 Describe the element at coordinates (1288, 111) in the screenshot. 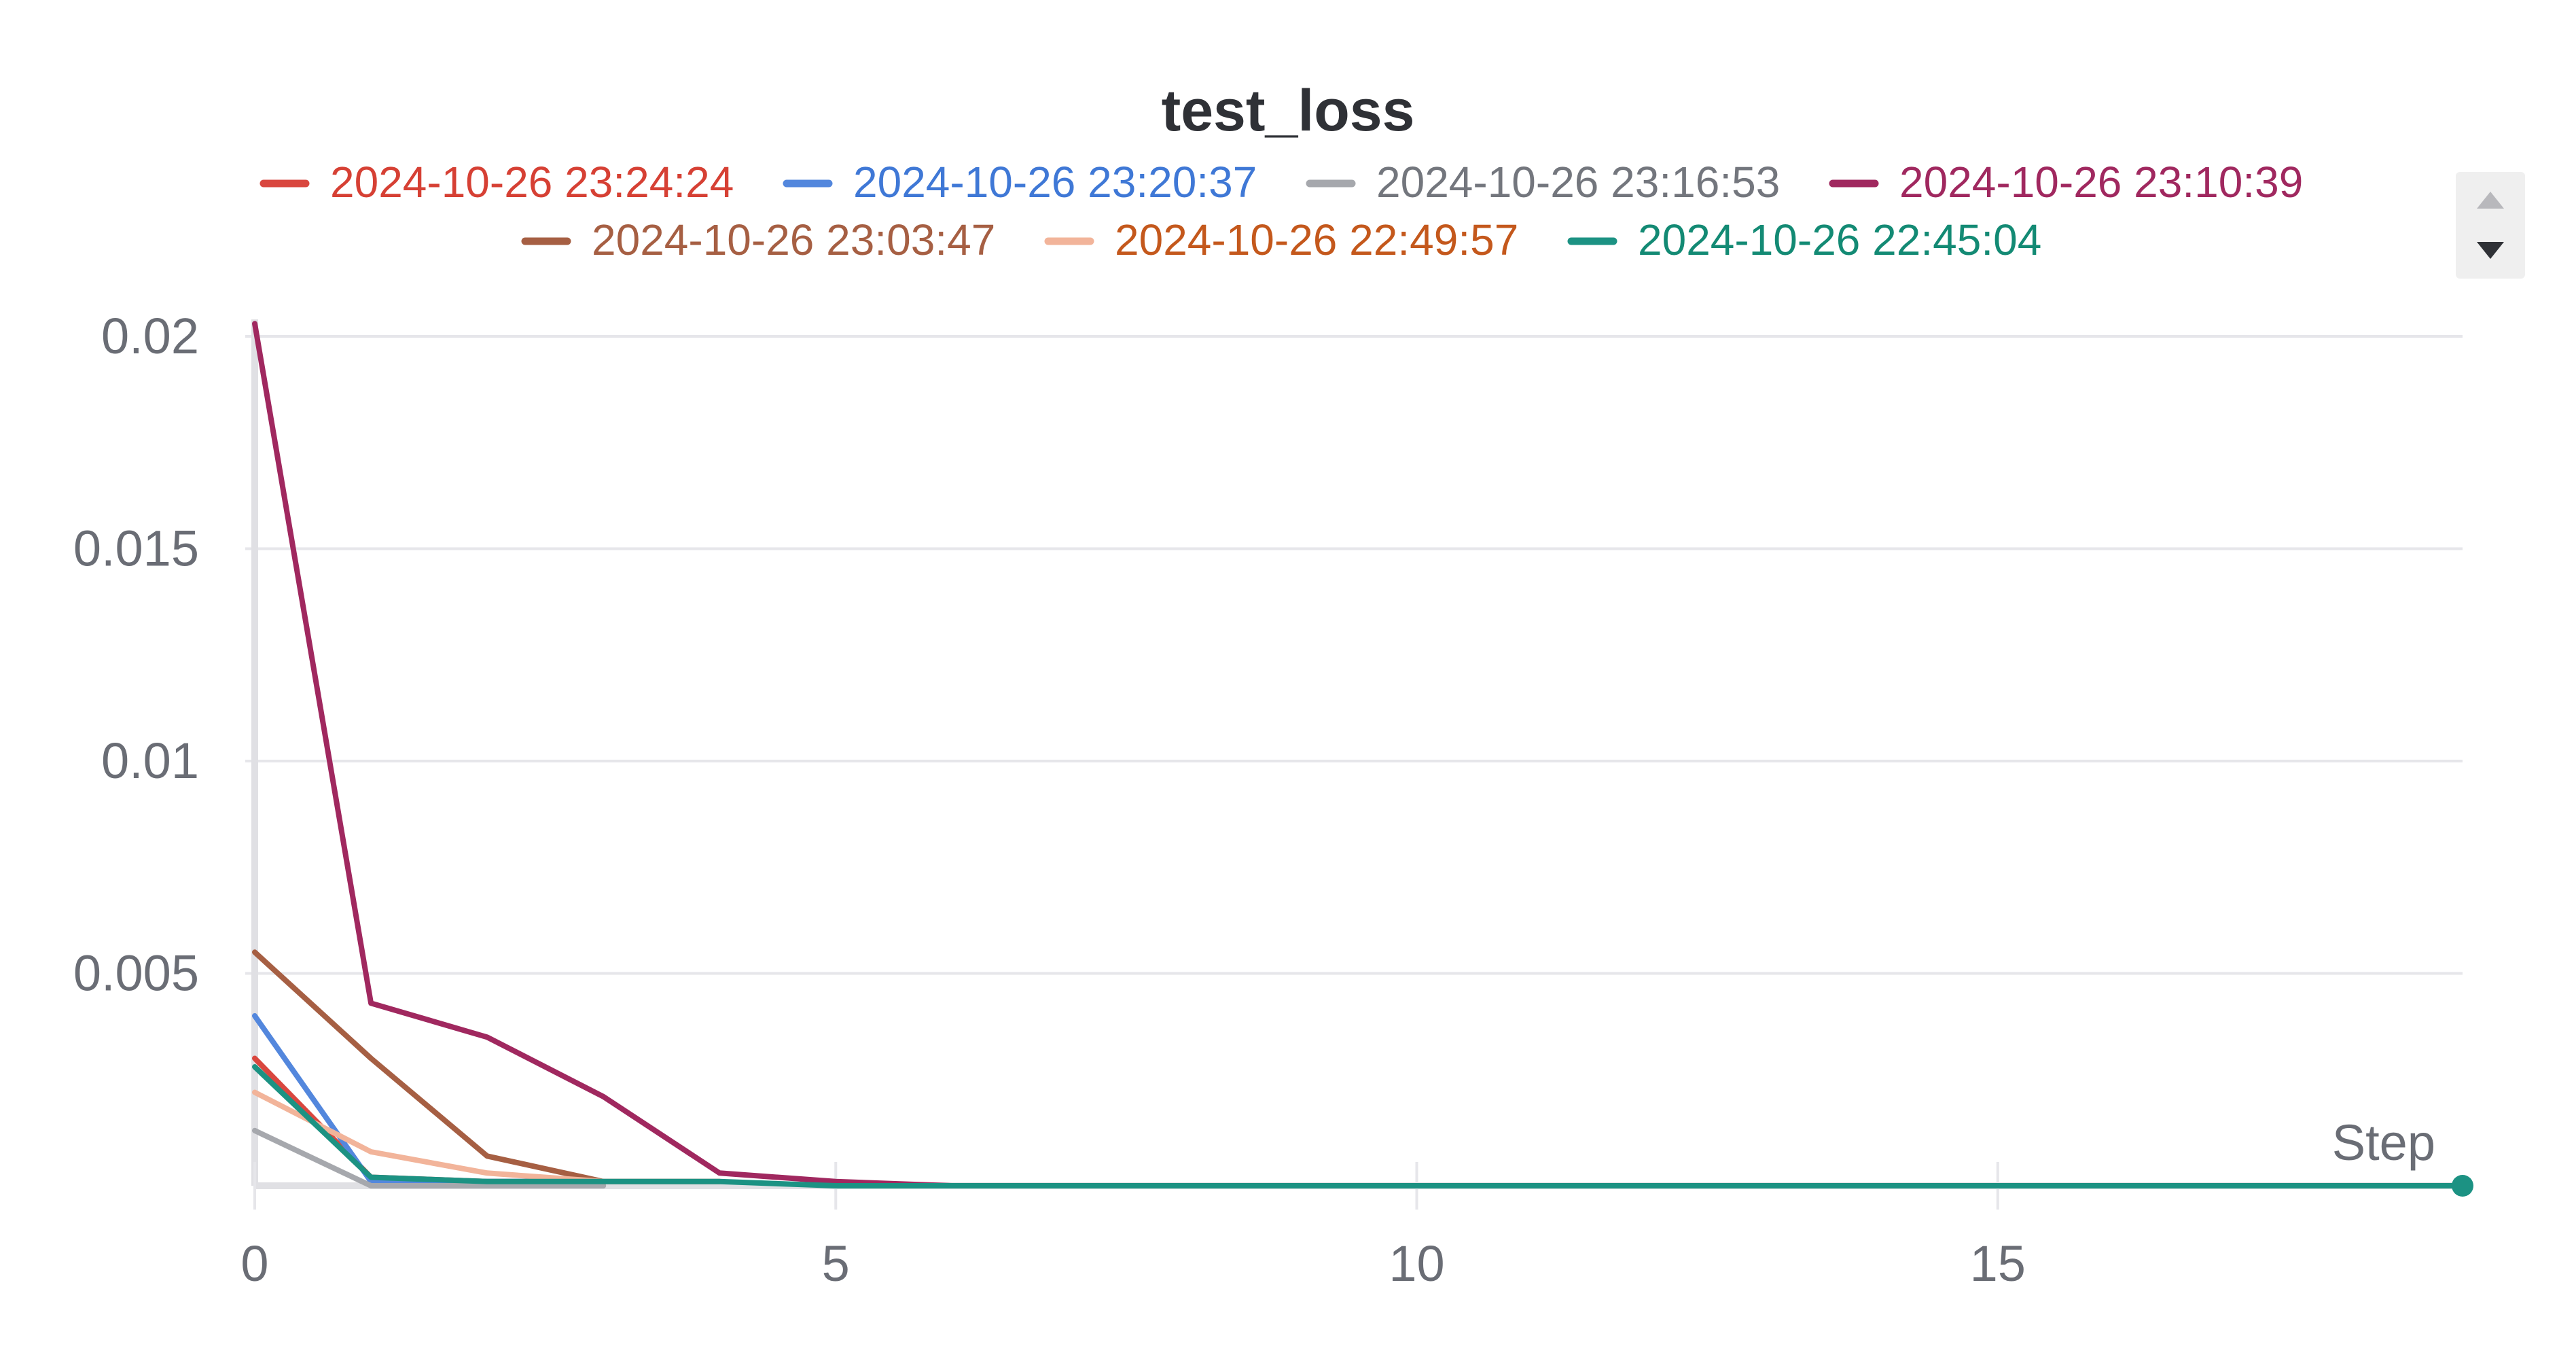

I see `chart-title: test_loss` at that location.